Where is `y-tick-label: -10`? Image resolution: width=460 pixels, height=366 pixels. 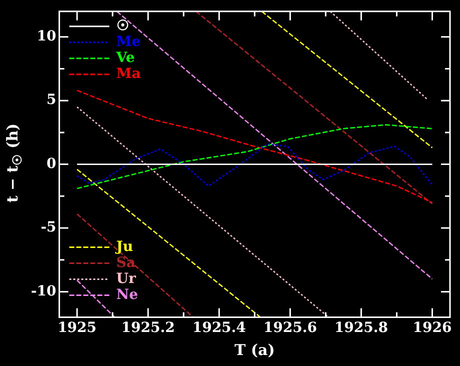
y-tick-label: -10 is located at coordinates (43, 291).